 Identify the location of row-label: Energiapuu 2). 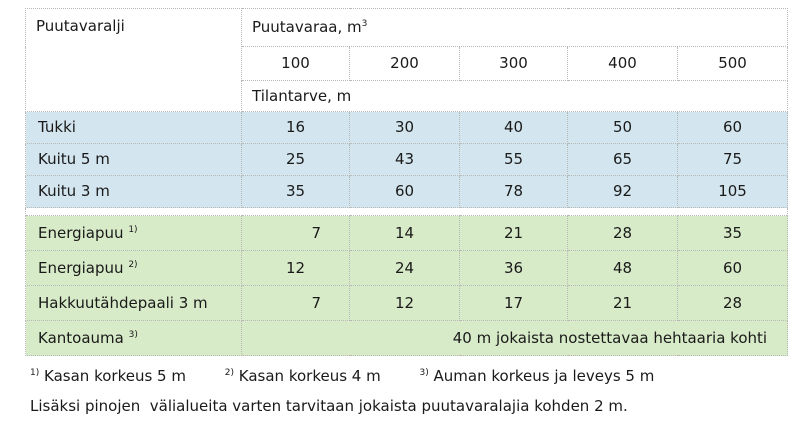
(133, 268).